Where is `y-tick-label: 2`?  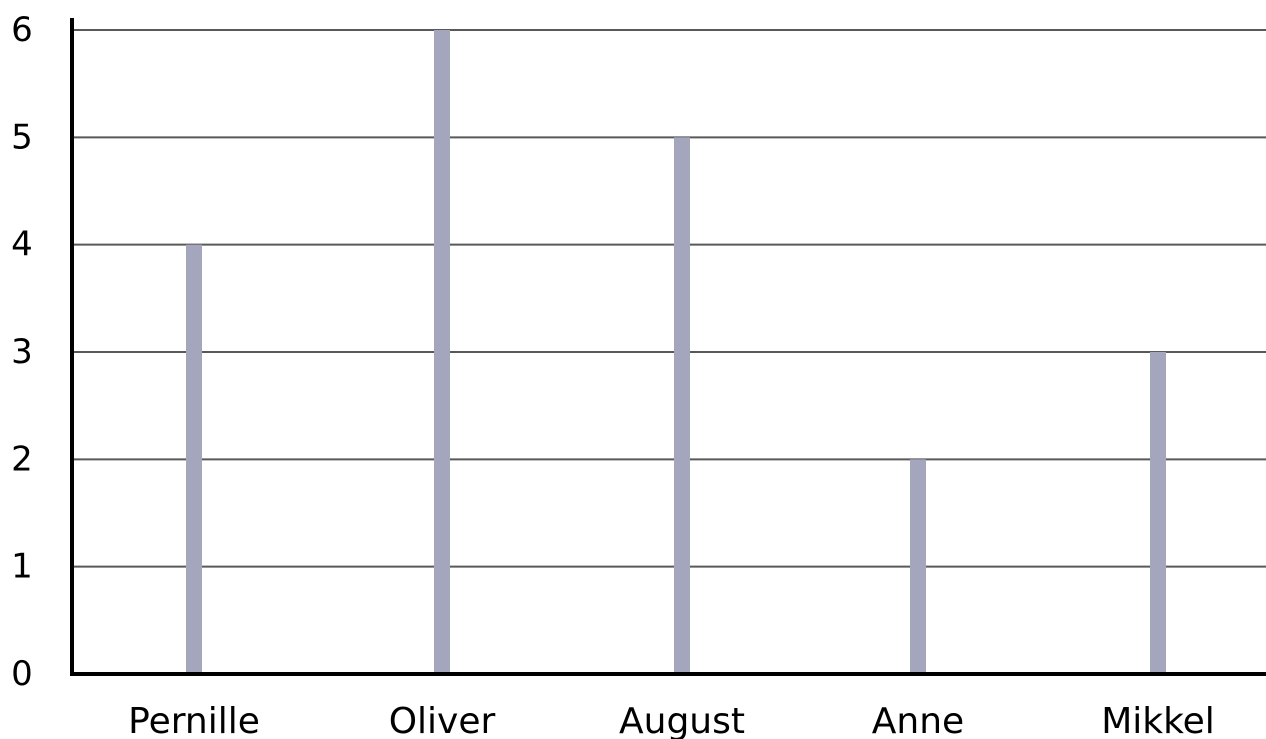
y-tick-label: 2 is located at coordinates (22, 459).